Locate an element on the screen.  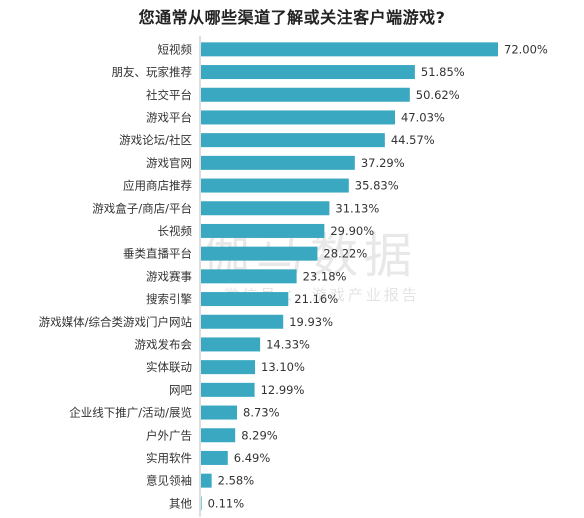
value-label: 8.29% is located at coordinates (259, 435).